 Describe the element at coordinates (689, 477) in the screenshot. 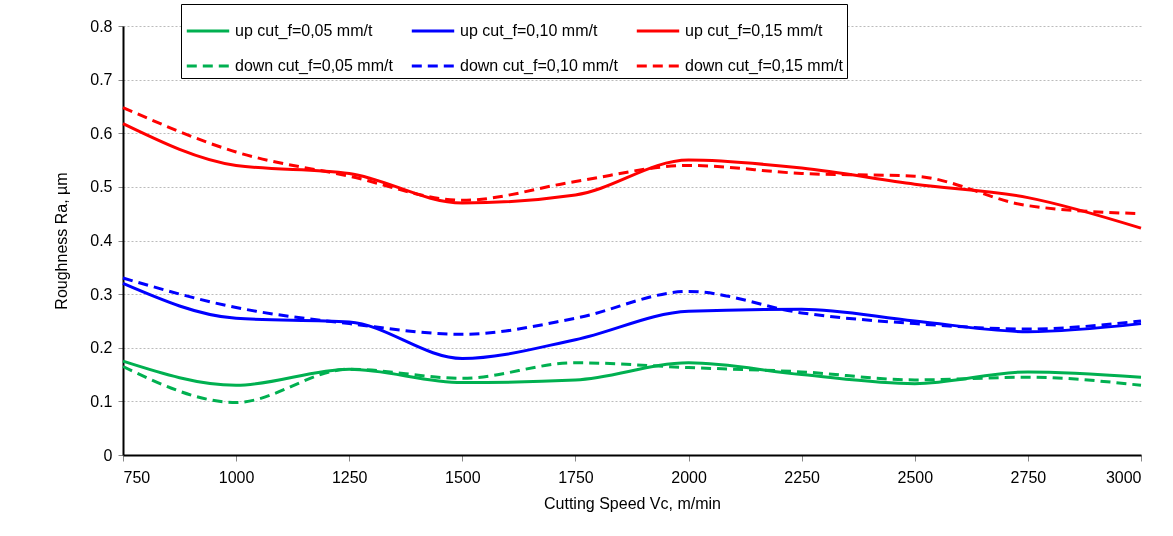

I see `x-tick-label: 2000` at that location.